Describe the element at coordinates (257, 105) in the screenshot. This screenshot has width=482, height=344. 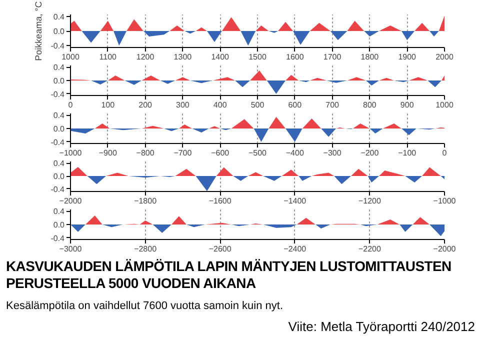
I see `x-tick-label: 500` at that location.